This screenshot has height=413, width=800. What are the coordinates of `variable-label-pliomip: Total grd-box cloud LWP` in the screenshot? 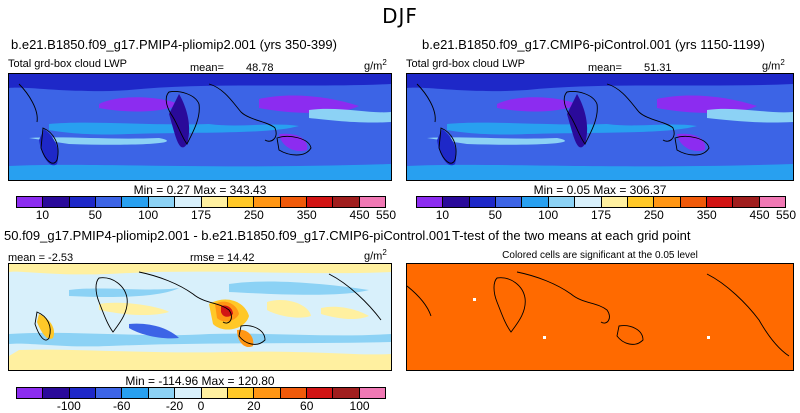 It's located at (68, 64).